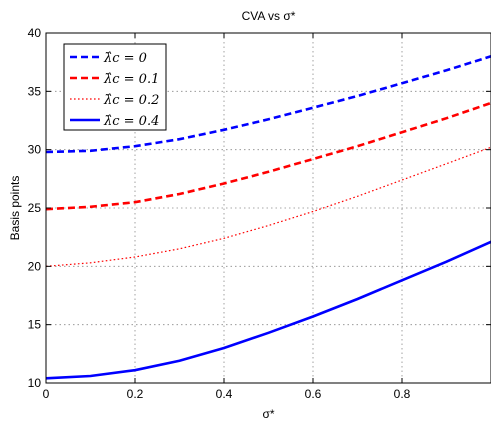 This screenshot has width=491, height=428. I want to click on legend: λ̂c = 0 λ̂c = 0.1 λ̂c = 0.2 λ̂c = 0.4, so click(115, 87).